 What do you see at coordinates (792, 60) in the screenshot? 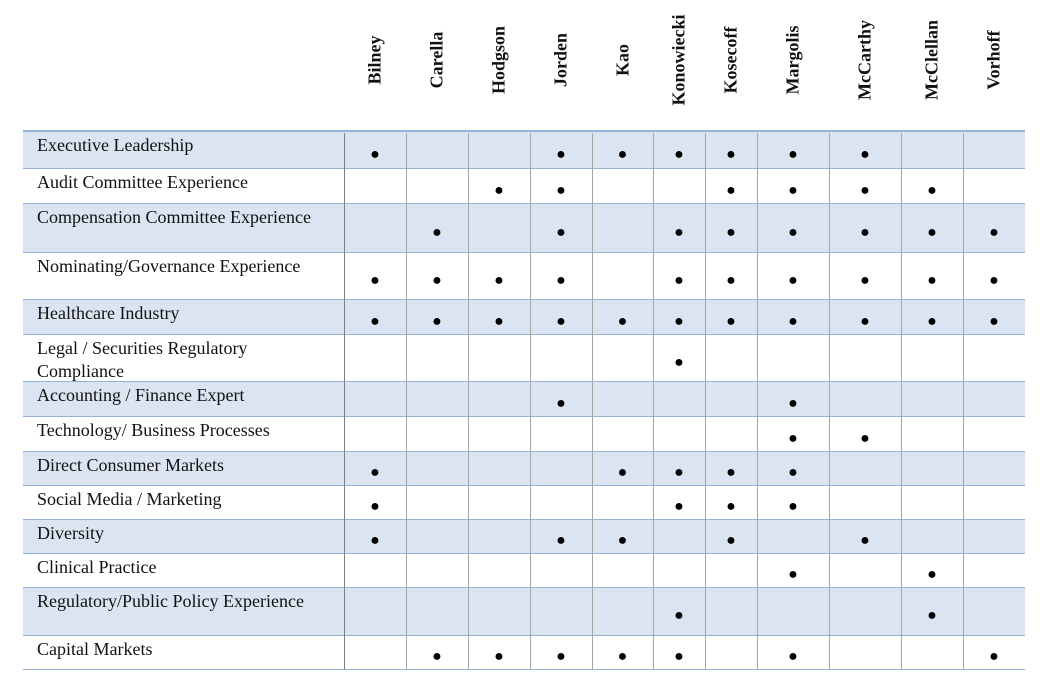
I see `column-header: Margolis` at bounding box center [792, 60].